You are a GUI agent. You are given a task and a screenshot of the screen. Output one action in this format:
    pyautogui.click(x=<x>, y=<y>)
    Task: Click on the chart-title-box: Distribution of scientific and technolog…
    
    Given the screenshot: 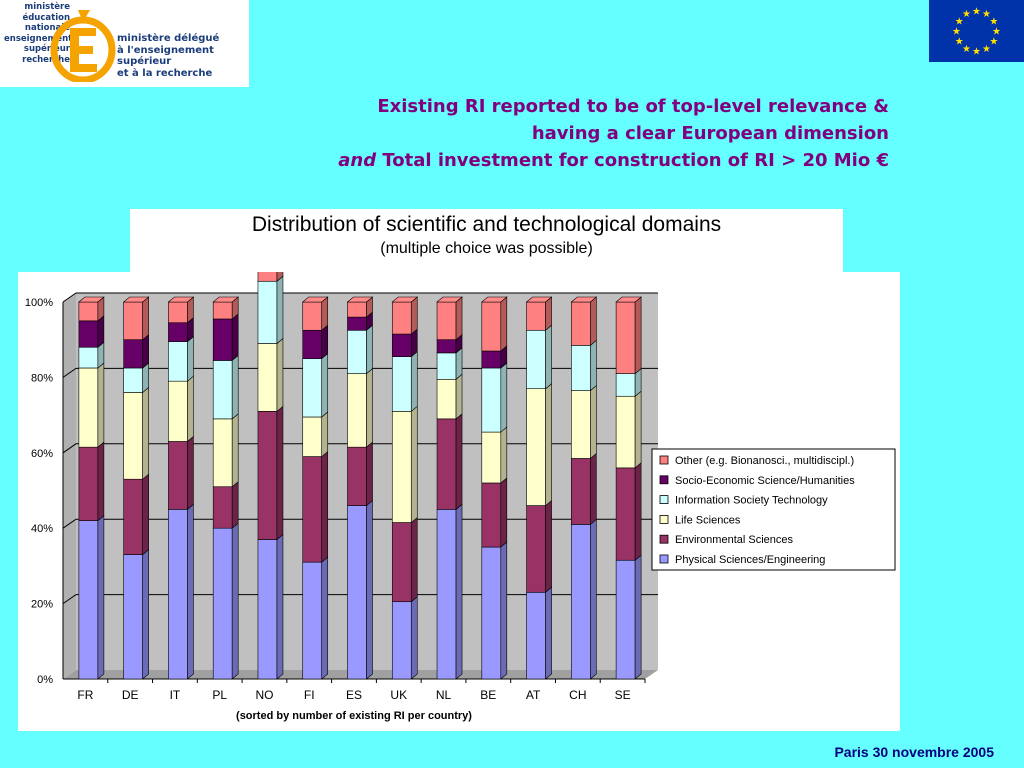 What is the action you would take?
    pyautogui.click(x=486, y=240)
    